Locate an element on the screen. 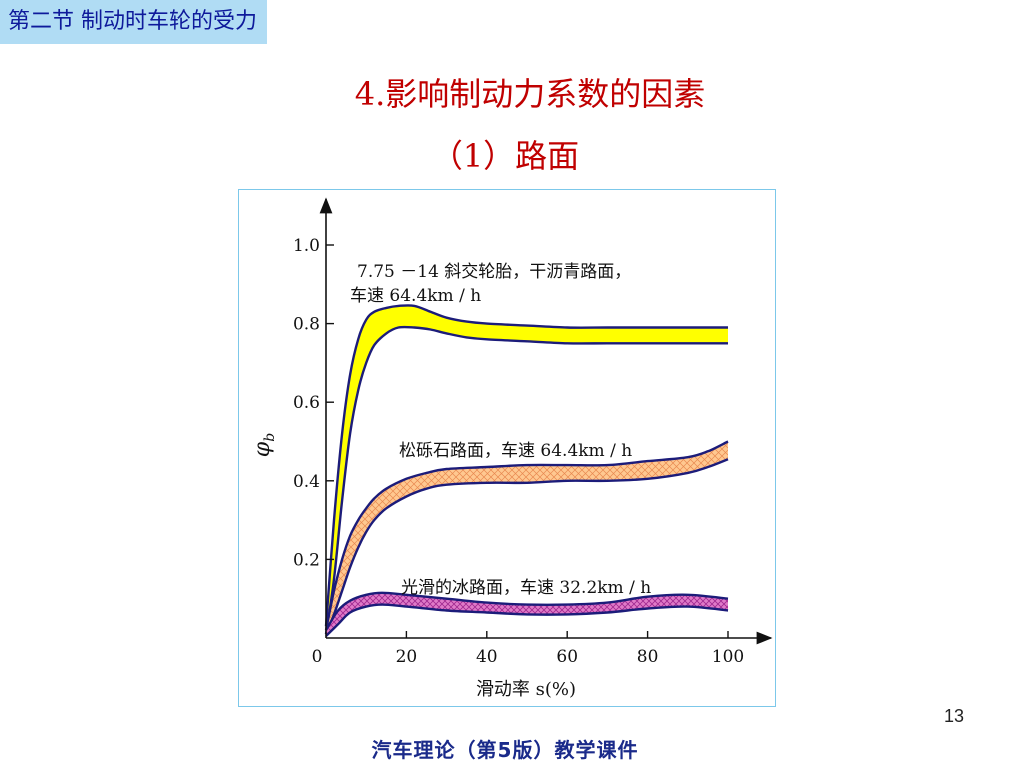  y-tick-label: 0.4 is located at coordinates (306, 482).